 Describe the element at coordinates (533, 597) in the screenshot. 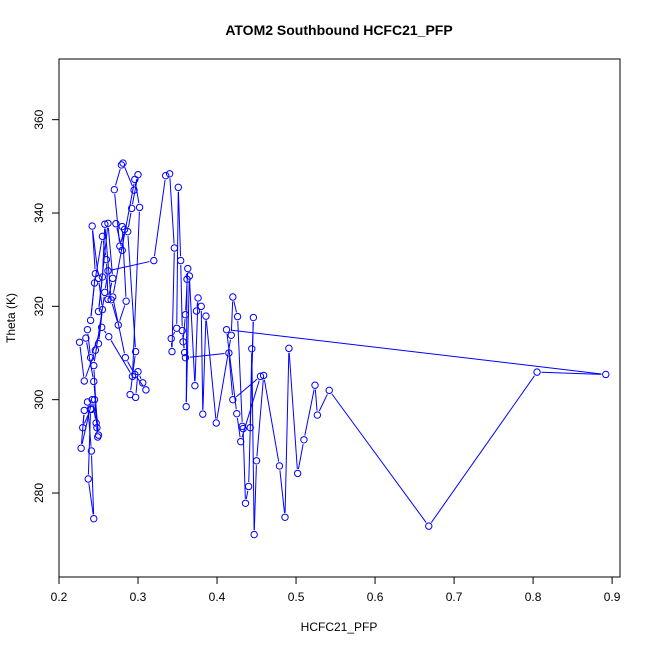

I see `x-tick-label: 0.8` at that location.